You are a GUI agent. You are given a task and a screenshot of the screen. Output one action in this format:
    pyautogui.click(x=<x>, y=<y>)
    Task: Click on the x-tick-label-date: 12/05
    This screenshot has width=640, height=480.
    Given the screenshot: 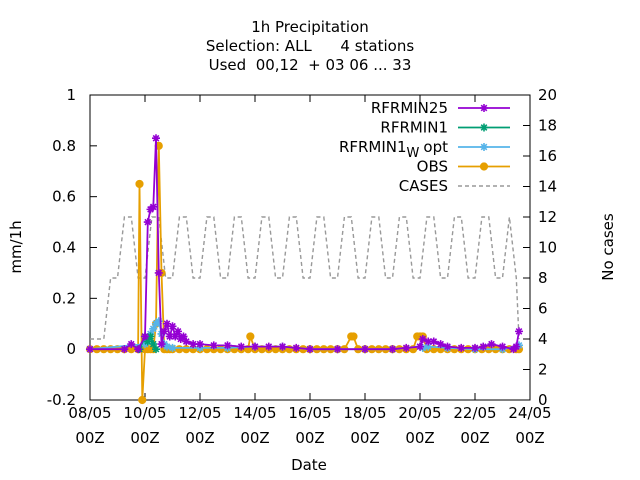 What is the action you would take?
    pyautogui.click(x=199, y=413)
    